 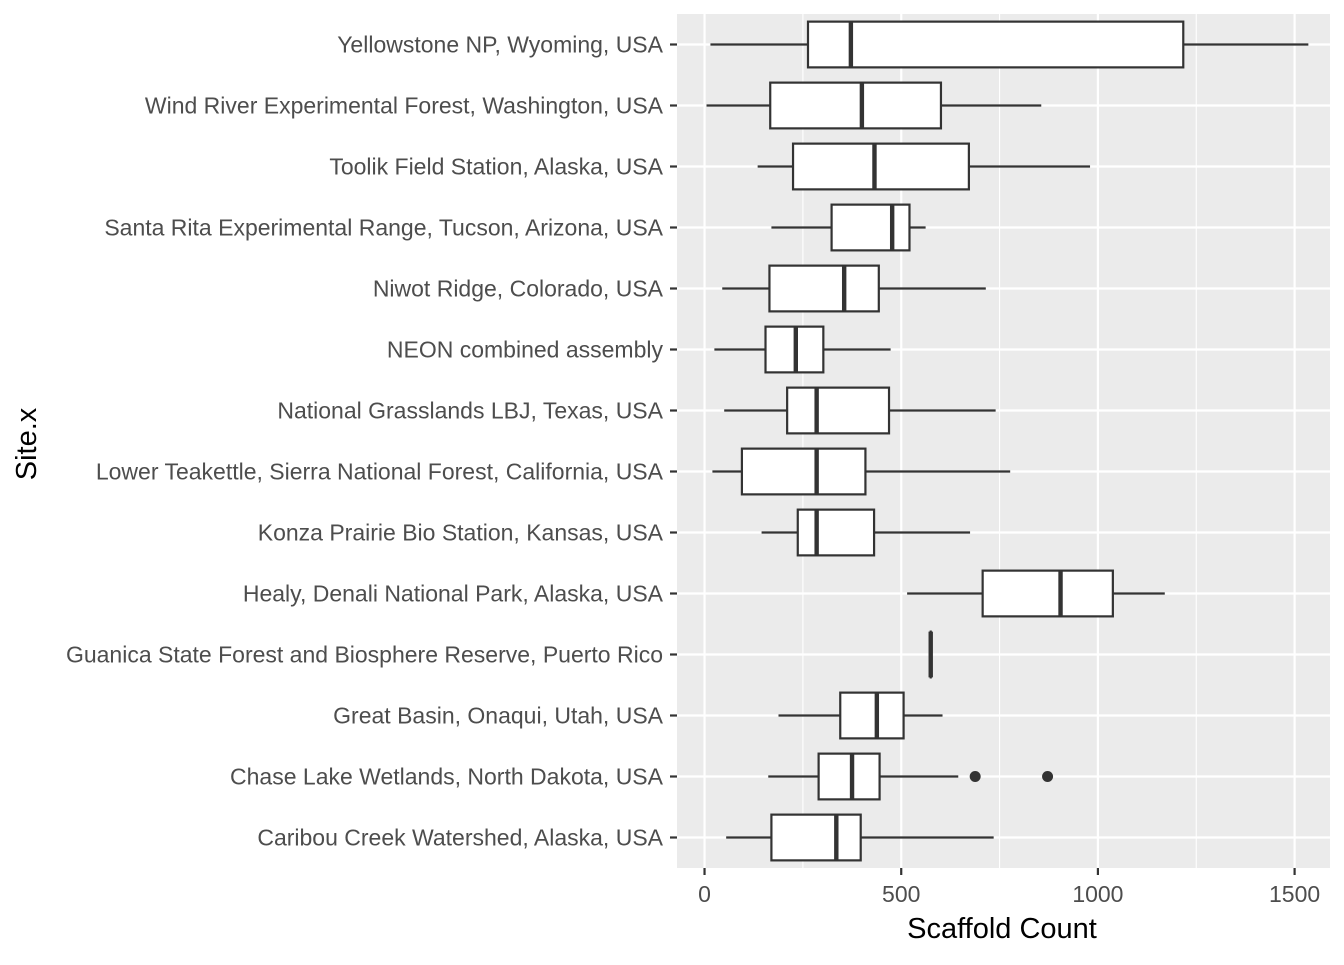 What do you see at coordinates (470, 411) in the screenshot?
I see `y-tick-label: National Grasslands LBJ, Texas, USA` at bounding box center [470, 411].